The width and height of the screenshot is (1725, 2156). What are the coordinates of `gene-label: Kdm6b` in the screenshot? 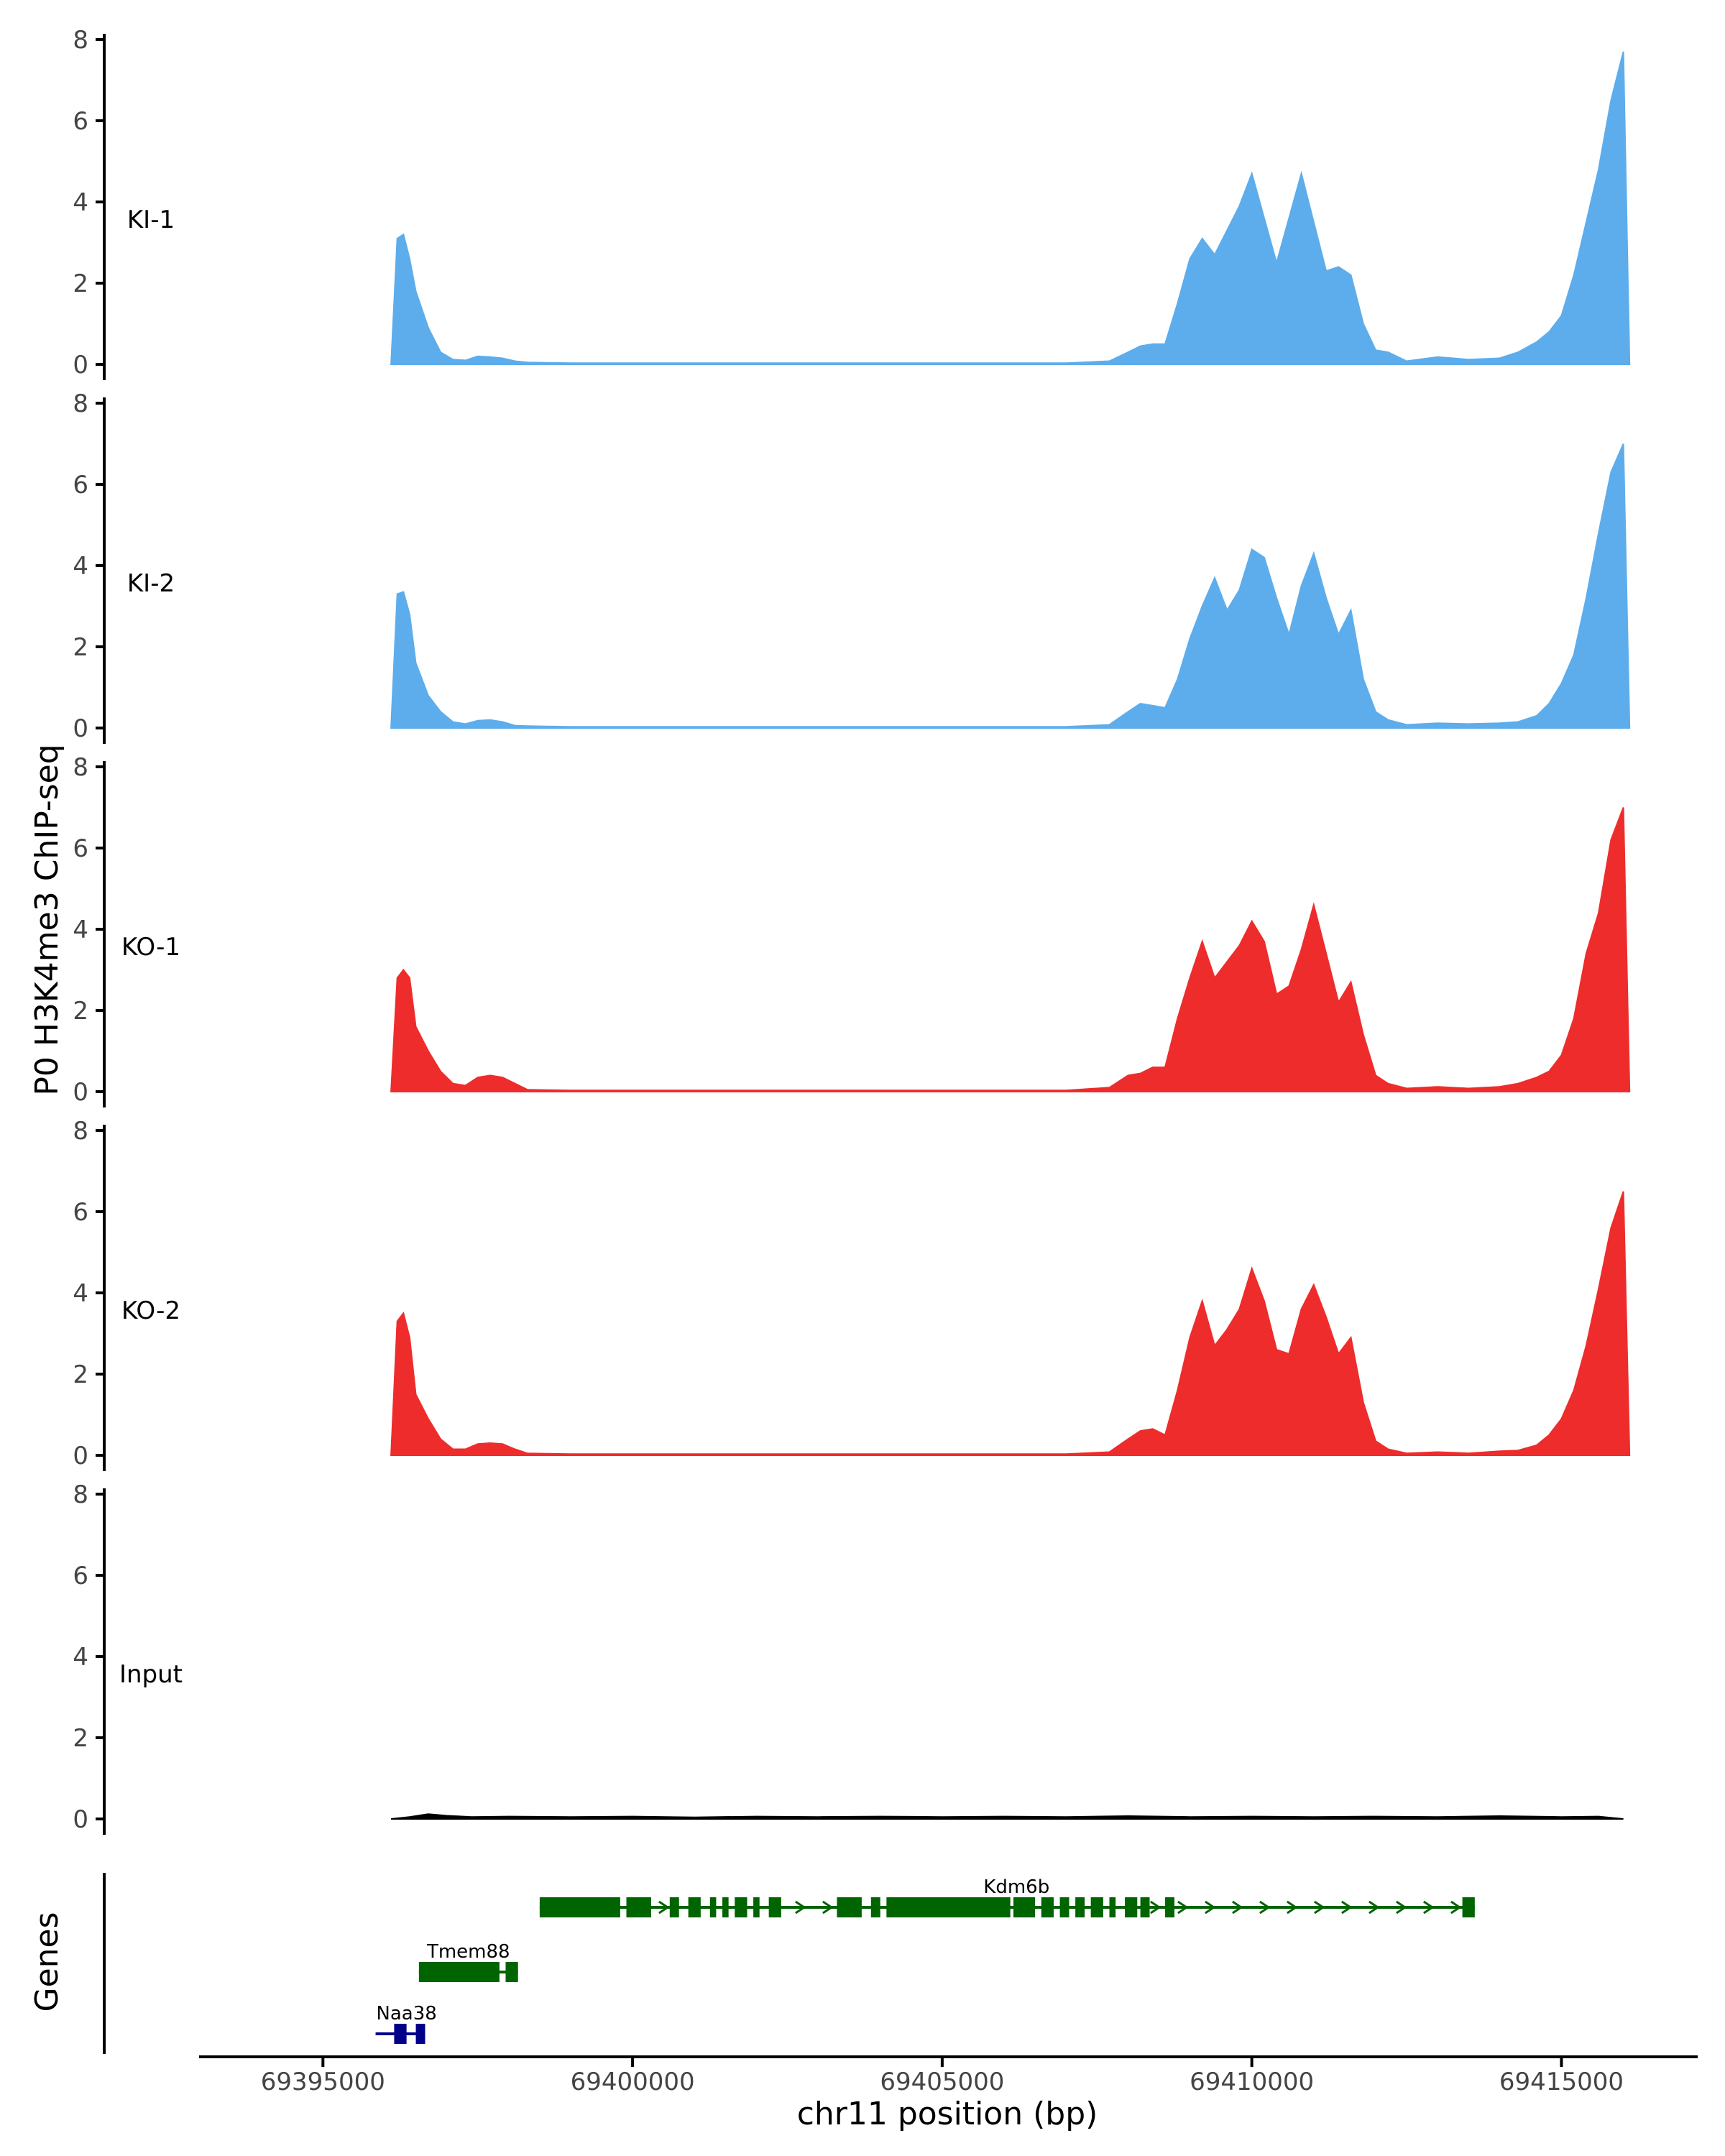 It's located at (1016, 1887).